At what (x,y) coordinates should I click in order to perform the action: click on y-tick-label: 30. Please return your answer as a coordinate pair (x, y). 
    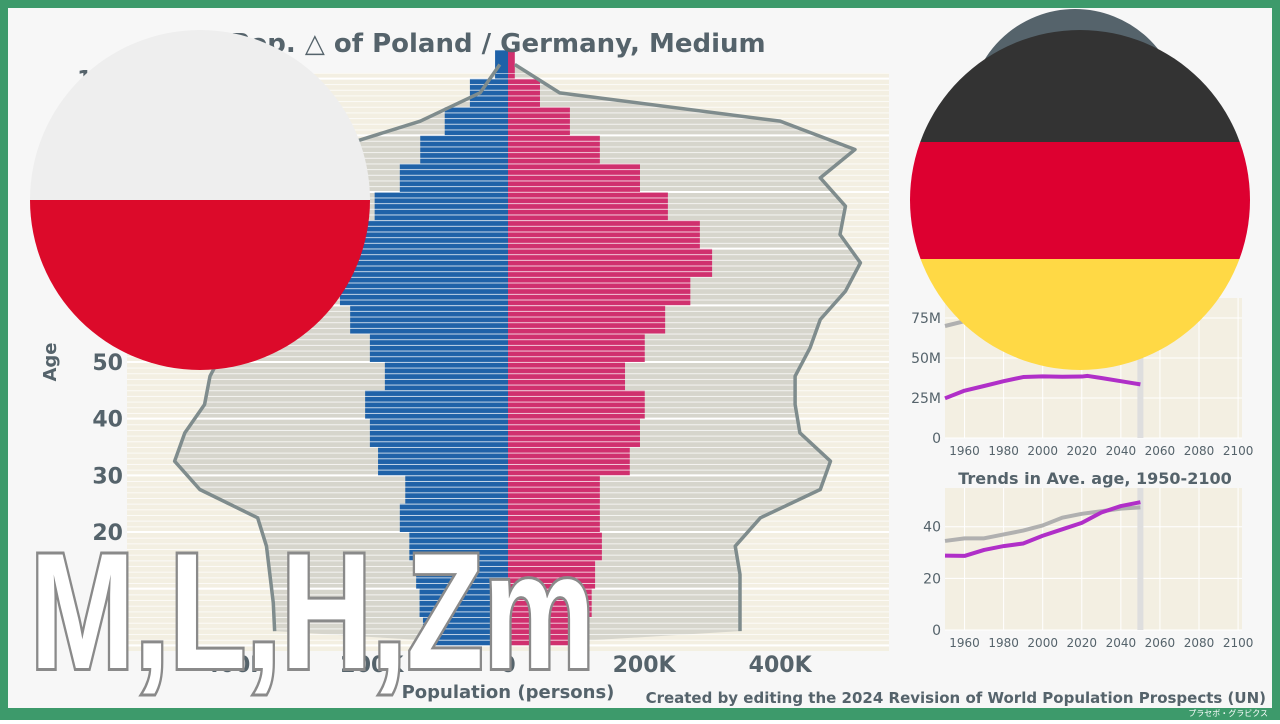
    Looking at the image, I should click on (107, 476).